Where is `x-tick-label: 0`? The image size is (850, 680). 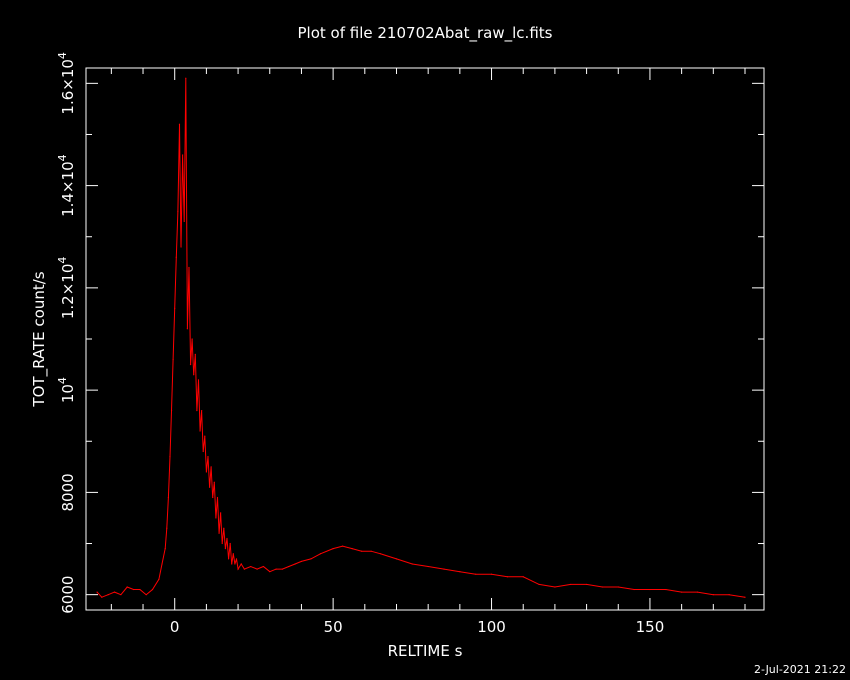 x-tick-label: 0 is located at coordinates (175, 627).